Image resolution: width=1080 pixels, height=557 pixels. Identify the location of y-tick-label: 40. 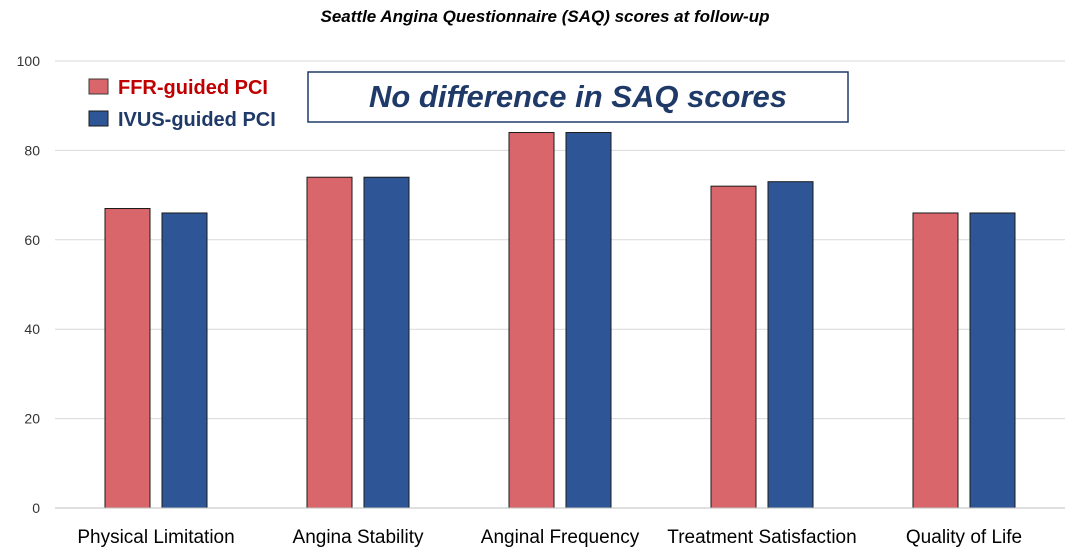
(32, 329).